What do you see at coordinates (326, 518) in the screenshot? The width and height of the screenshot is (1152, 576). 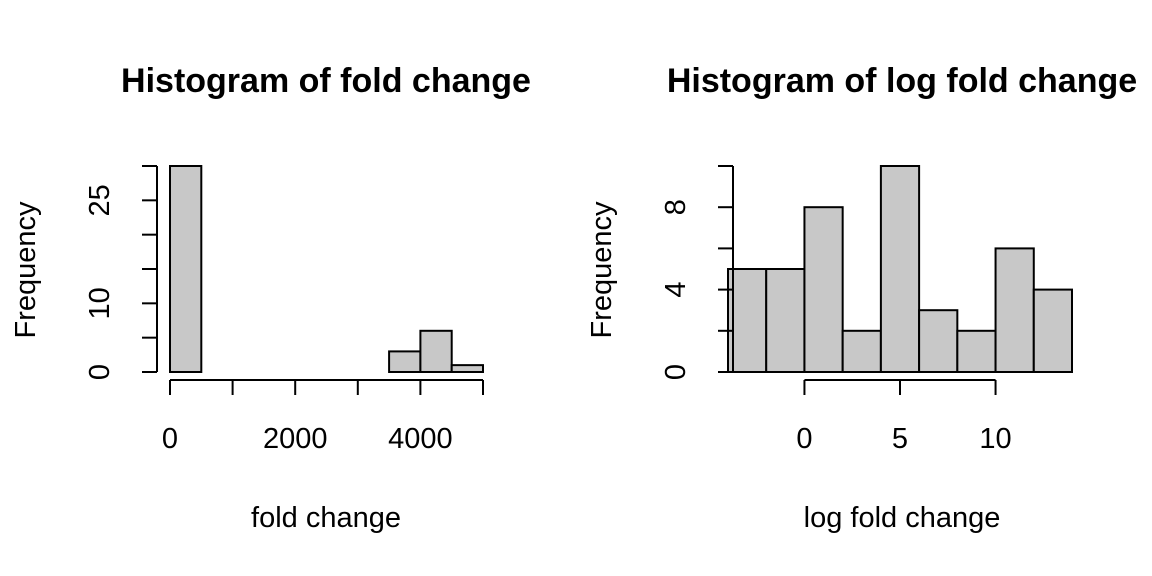 I see `x-axis-label: fold change` at bounding box center [326, 518].